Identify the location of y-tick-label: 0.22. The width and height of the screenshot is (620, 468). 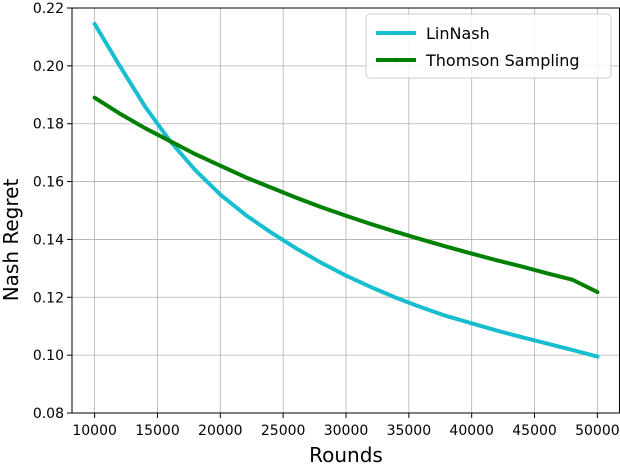
(48, 9).